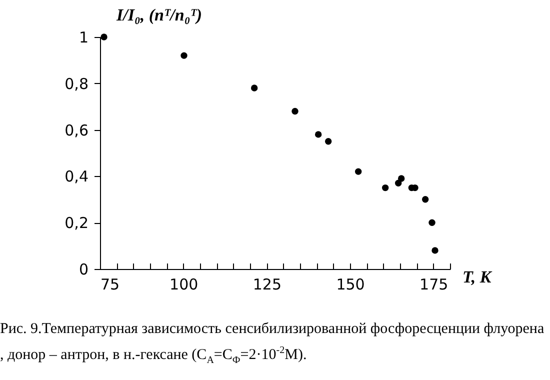 This screenshot has width=550, height=380. I want to click on y-tick-label: 0, so click(83, 269).